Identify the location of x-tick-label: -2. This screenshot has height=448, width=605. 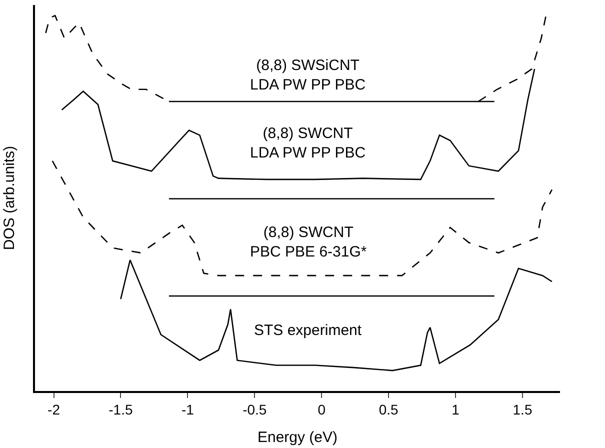
(54, 410).